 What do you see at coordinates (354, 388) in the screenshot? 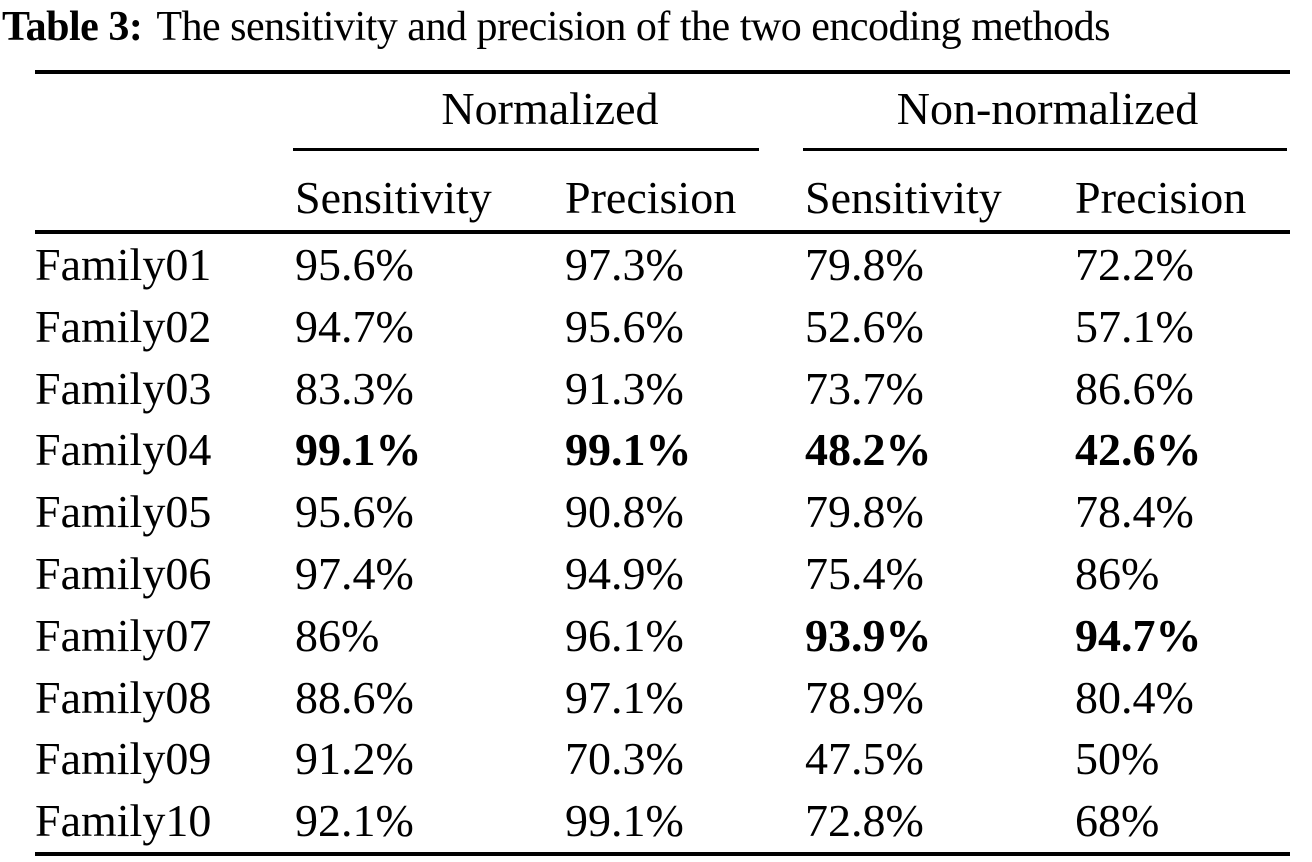
I see `value-cell: 83.3%` at bounding box center [354, 388].